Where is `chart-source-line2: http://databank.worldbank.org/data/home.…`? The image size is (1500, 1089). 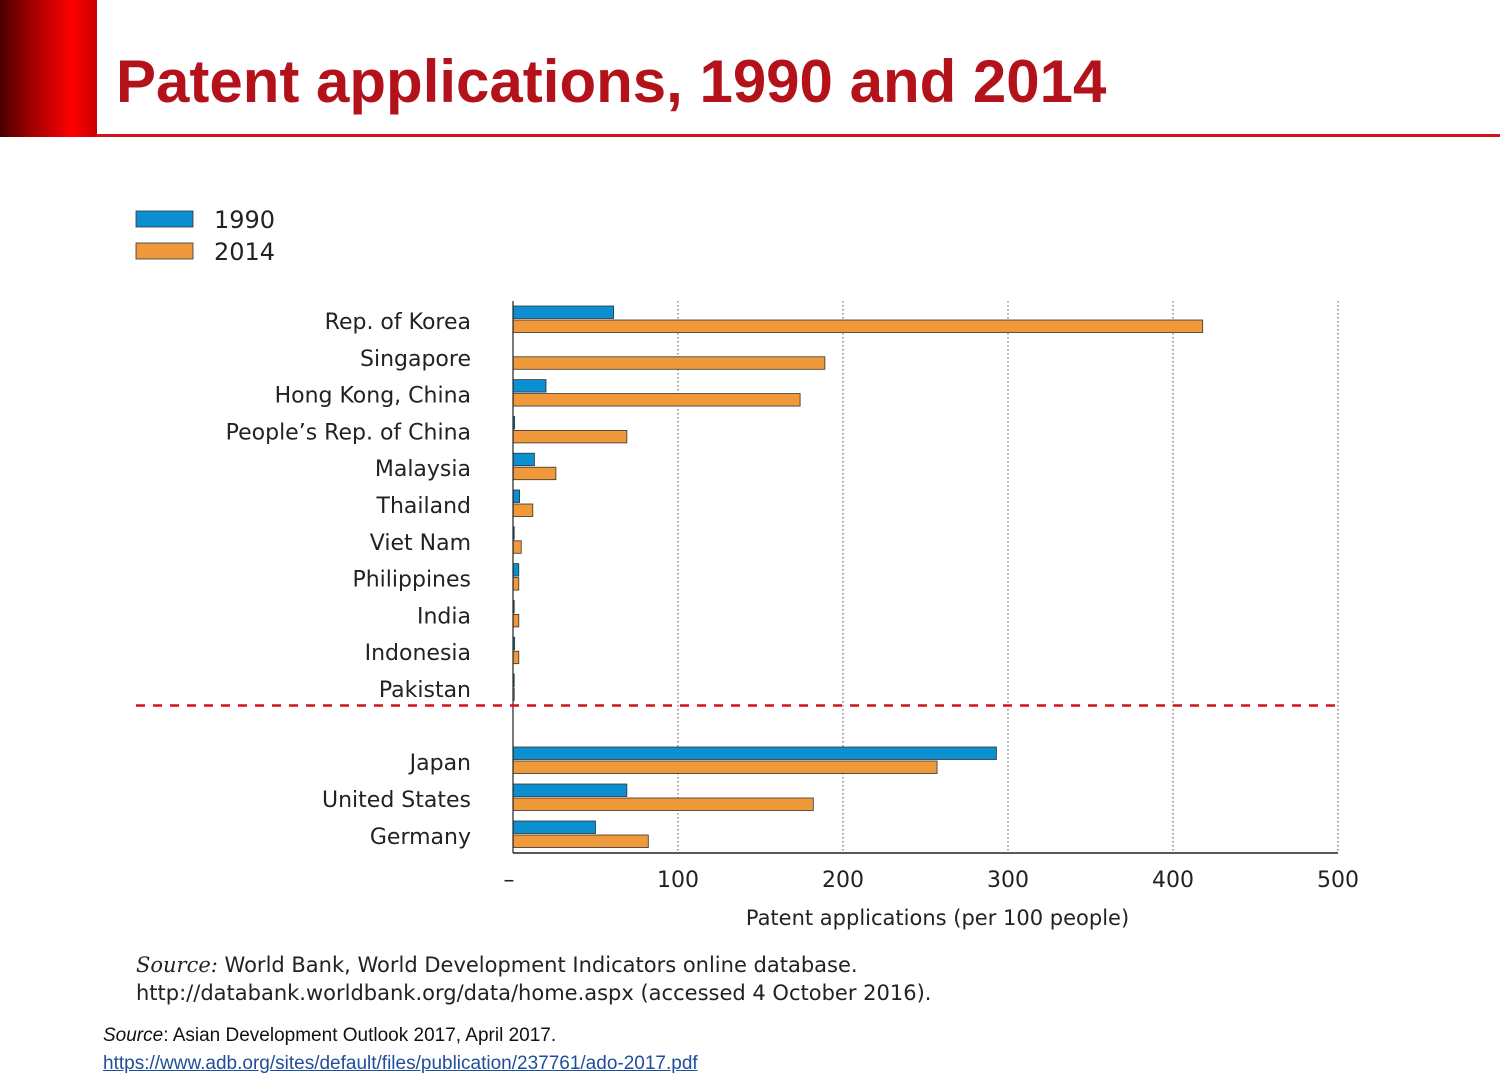
chart-source-line2: http://databank.worldbank.org/data/home.… is located at coordinates (534, 993).